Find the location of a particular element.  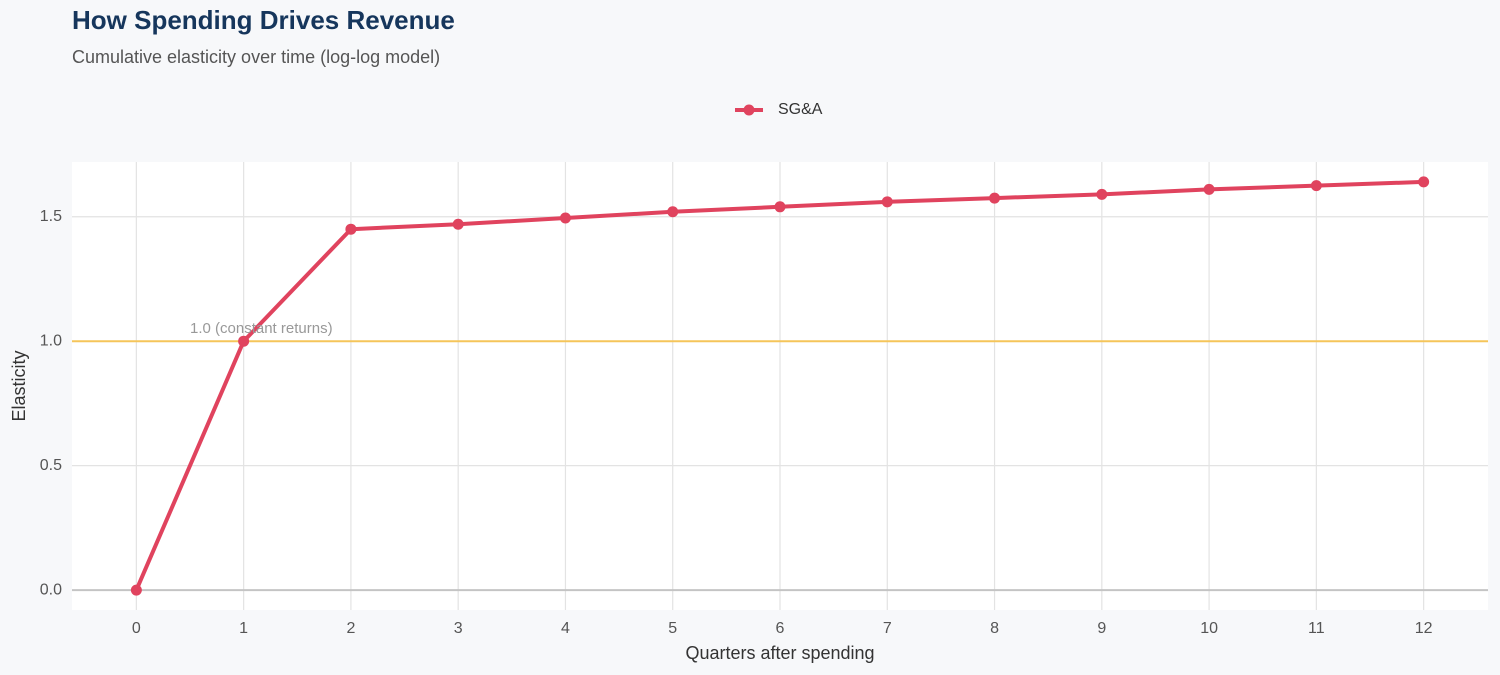

y-tick-label: 0.5 is located at coordinates (51, 465).